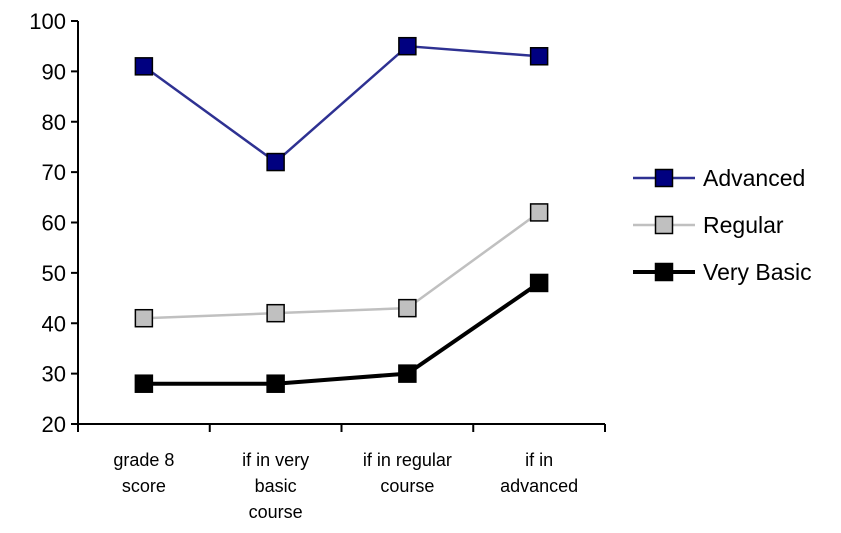  What do you see at coordinates (754, 178) in the screenshot?
I see `legend-label-advanced: Advanced` at bounding box center [754, 178].